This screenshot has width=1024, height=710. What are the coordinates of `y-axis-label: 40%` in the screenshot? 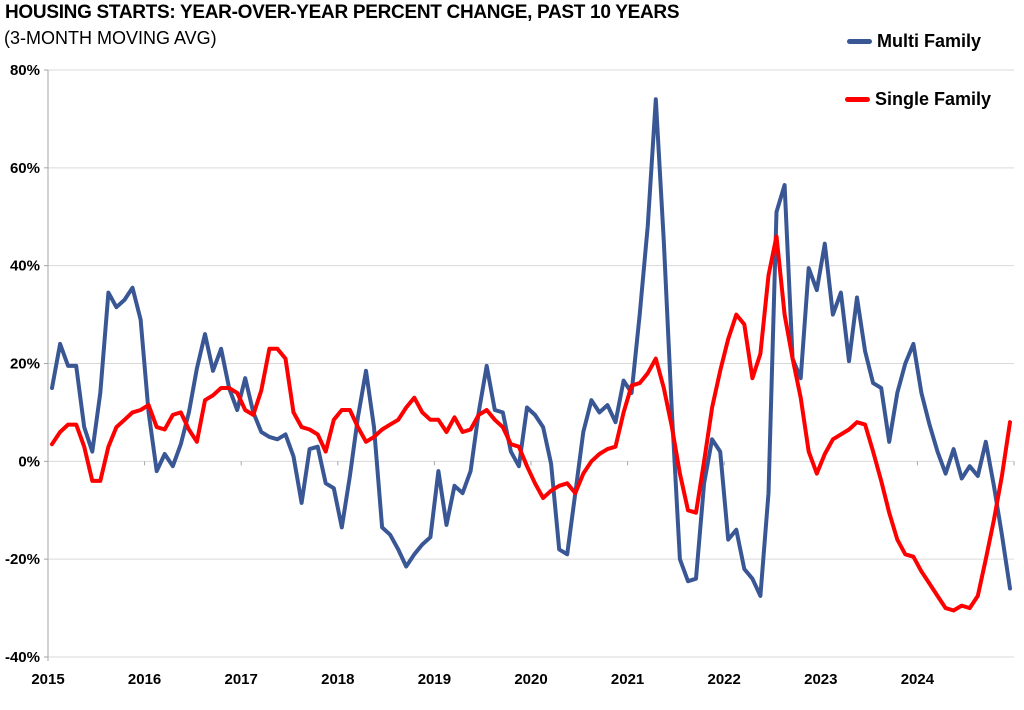 It's located at (25, 266).